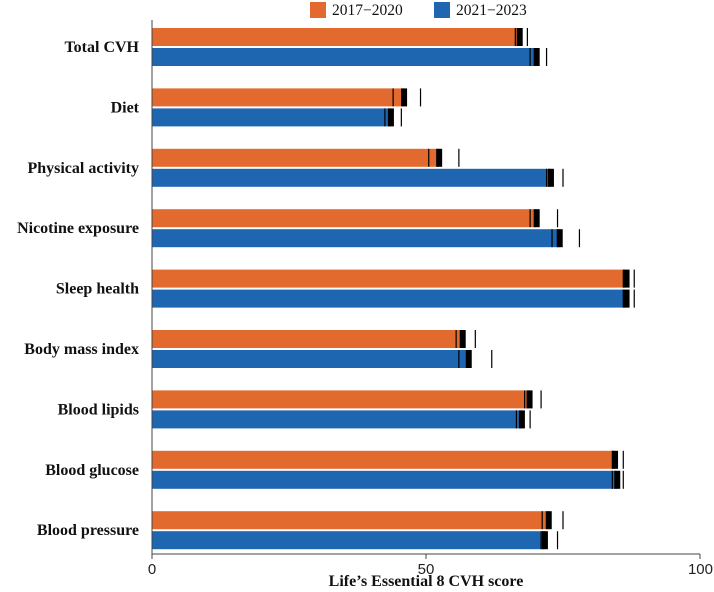  Describe the element at coordinates (680, 461) in the screenshot. I see `value-label: 84.5` at that location.